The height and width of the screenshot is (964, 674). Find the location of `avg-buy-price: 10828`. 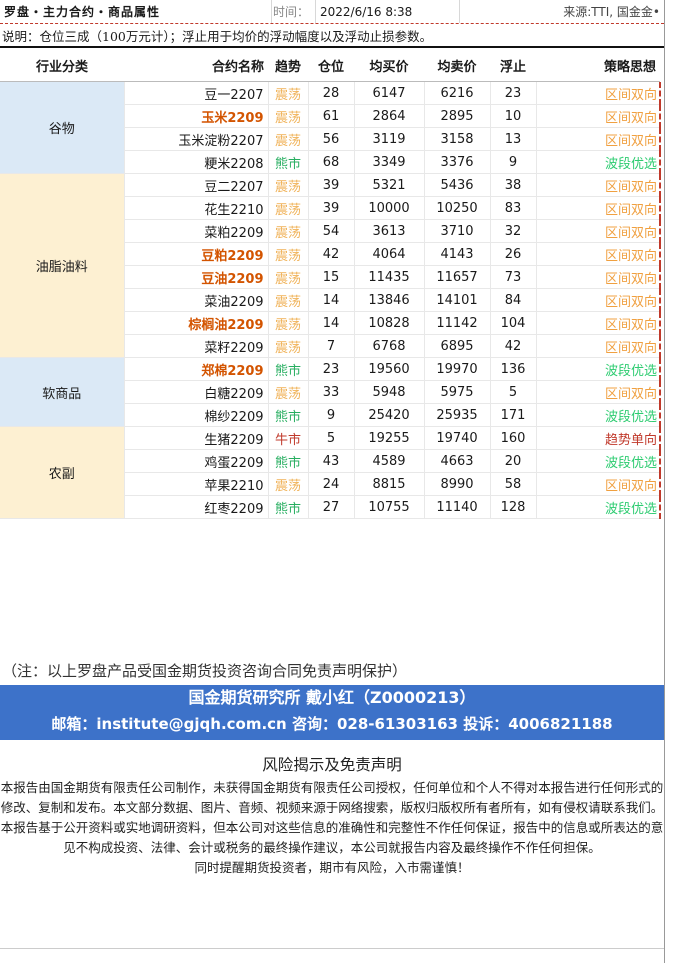

avg-buy-price: 10828 is located at coordinates (389, 323).